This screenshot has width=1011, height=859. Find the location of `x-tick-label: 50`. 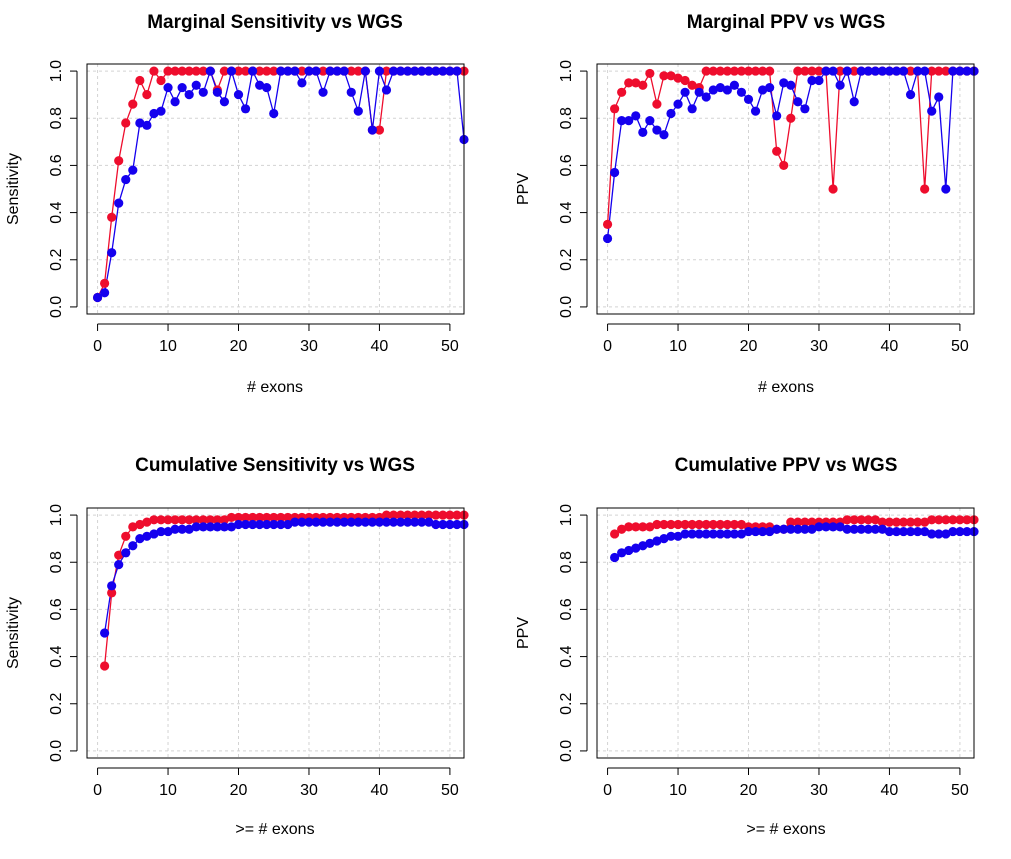

x-tick-label: 50 is located at coordinates (960, 346).